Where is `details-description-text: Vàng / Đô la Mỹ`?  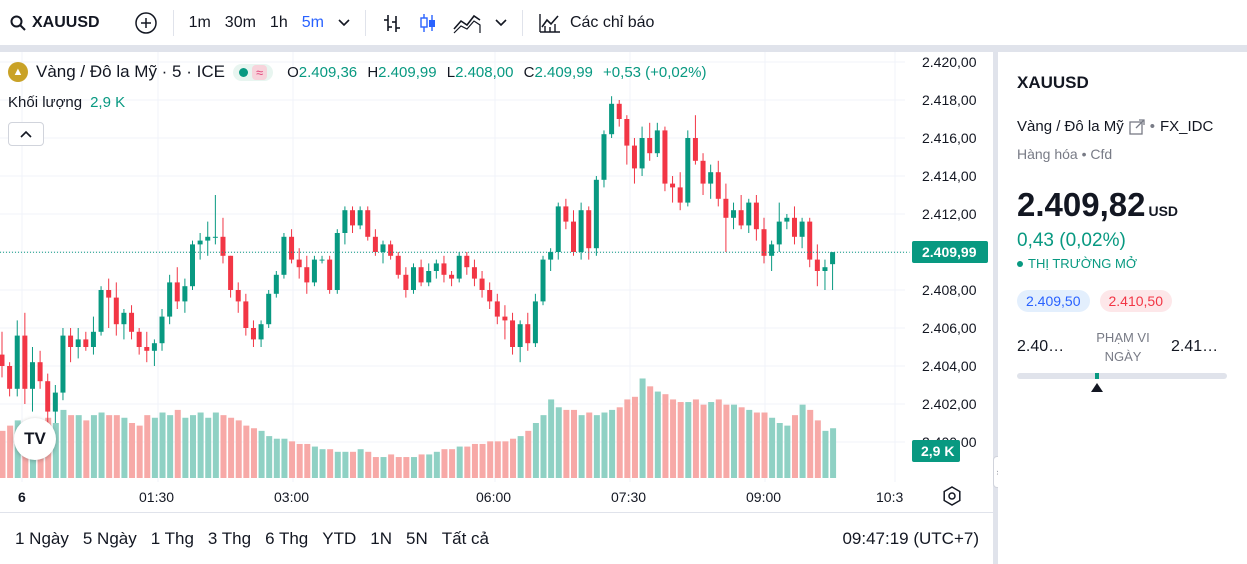
details-description-text: Vàng / Đô la Mỹ is located at coordinates (1070, 126).